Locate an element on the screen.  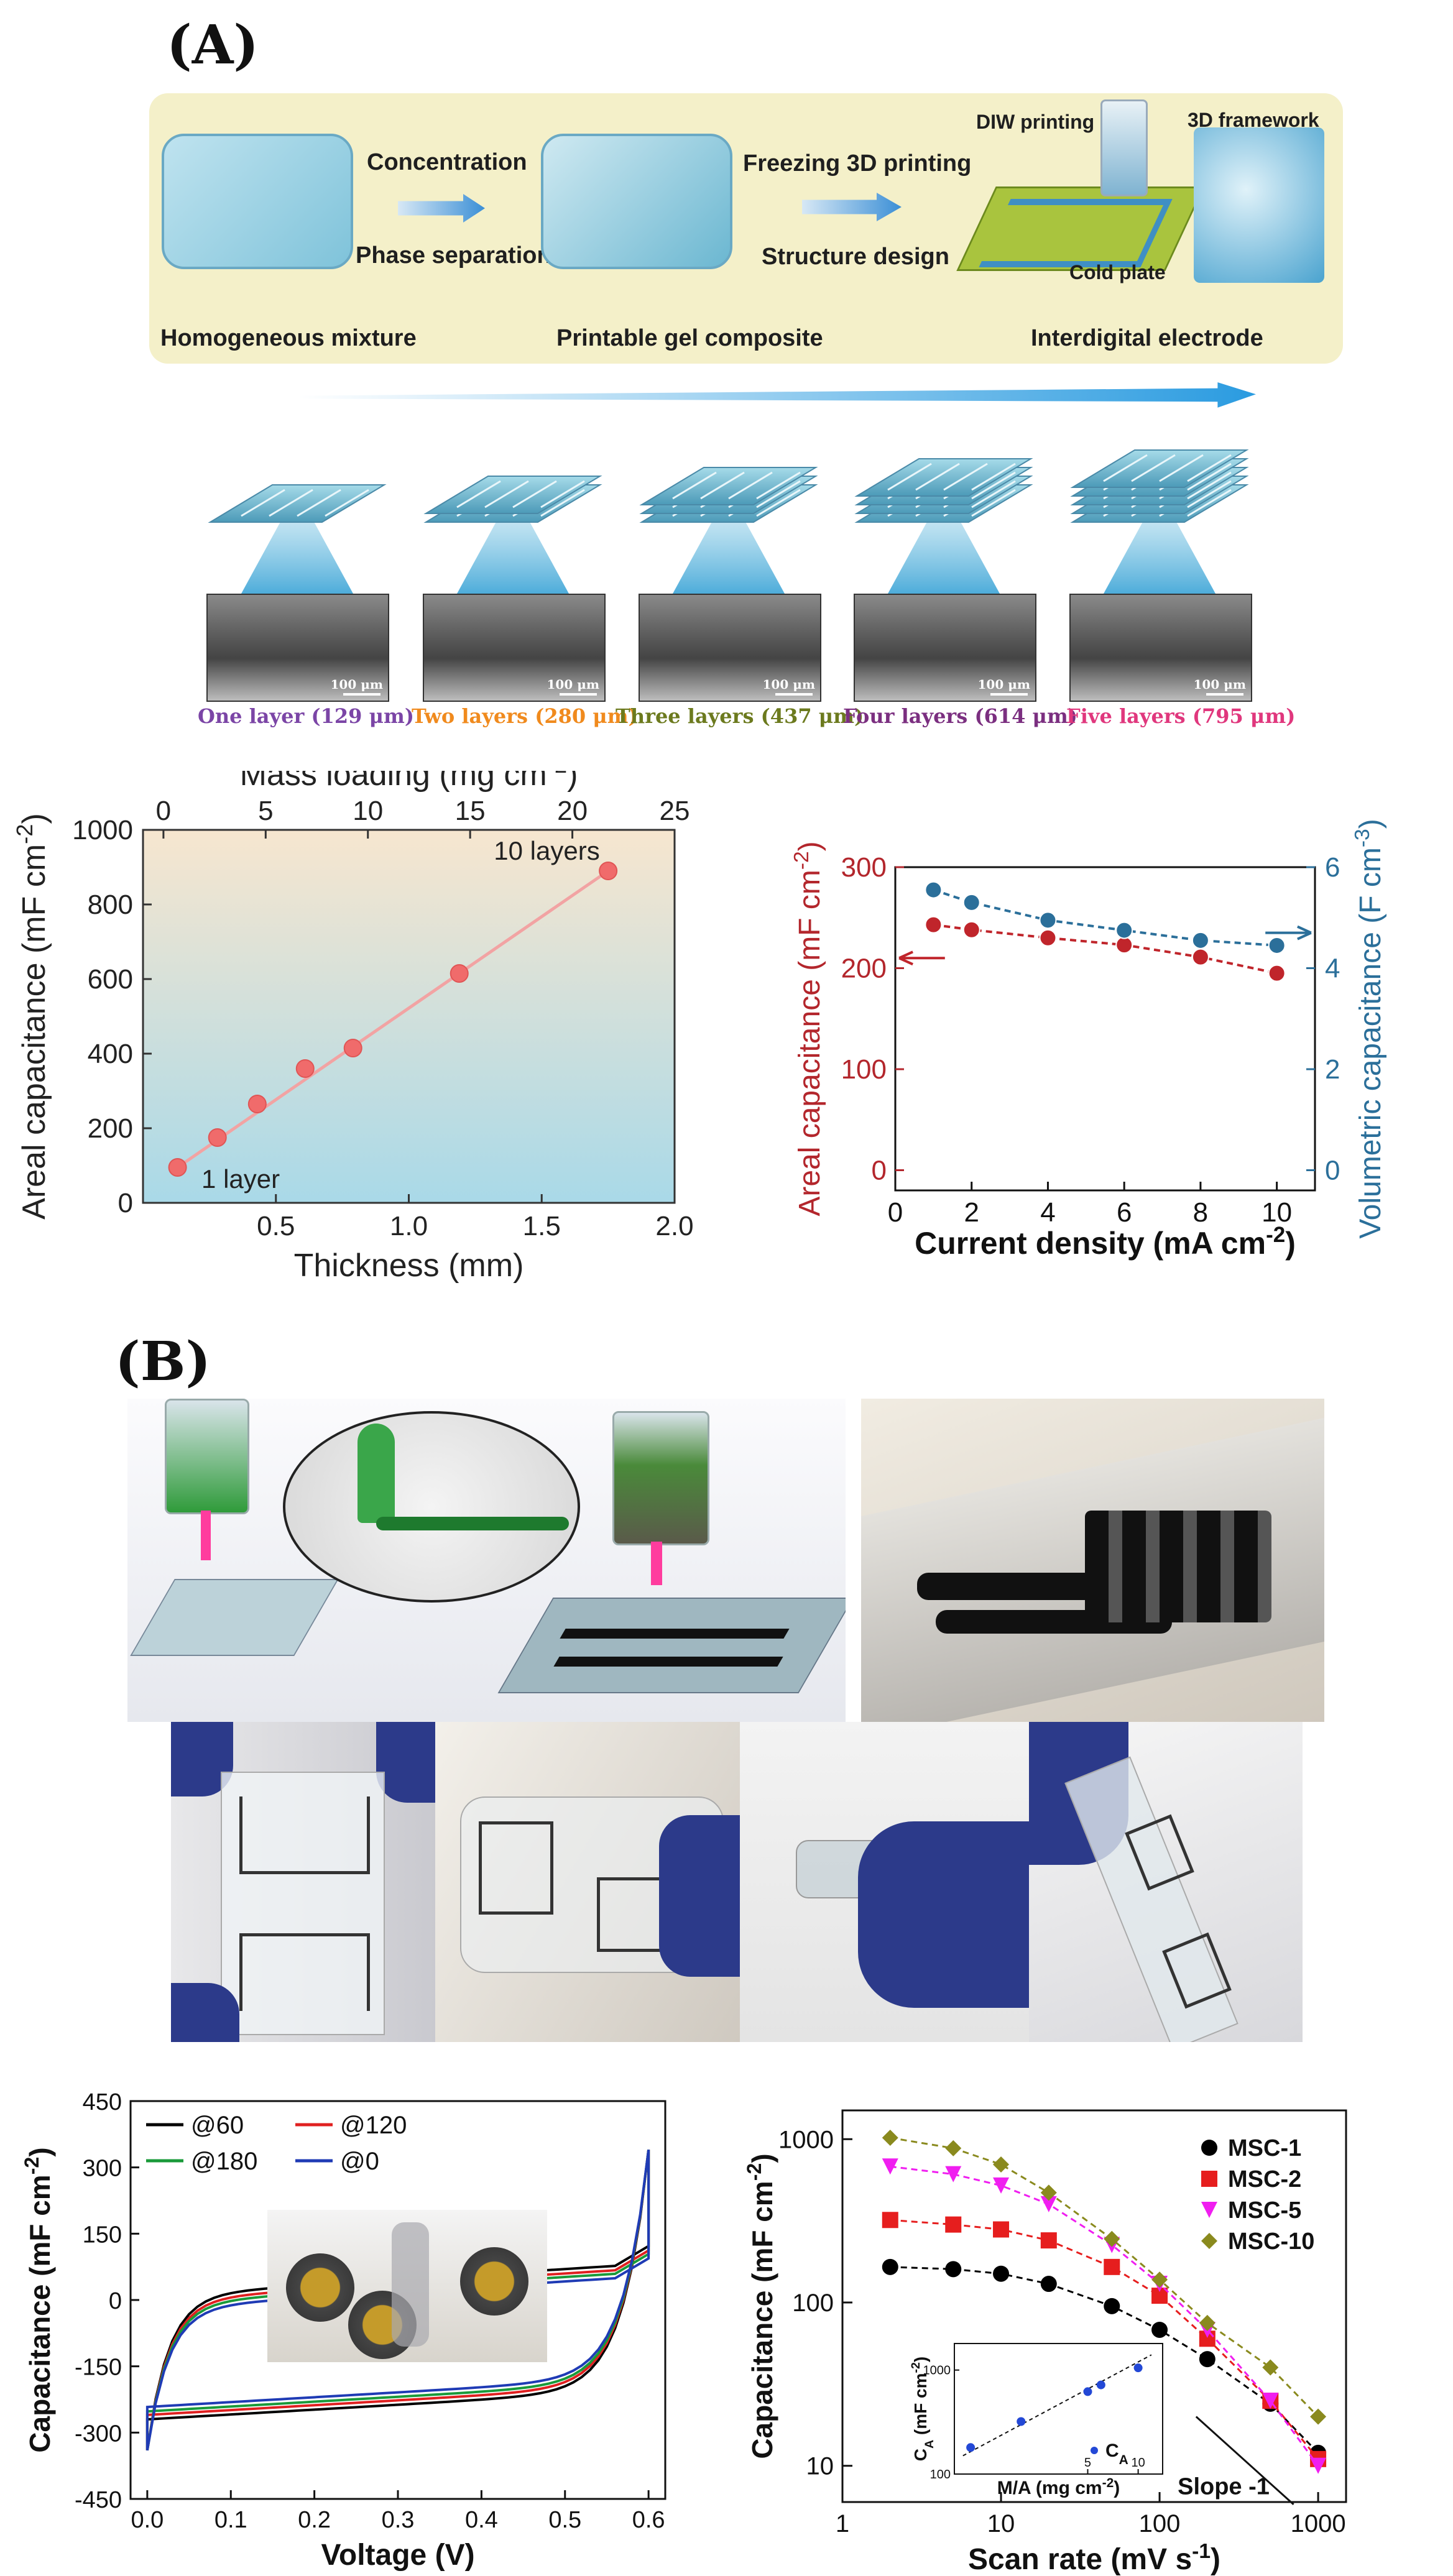
inset-plot-area is located at coordinates (1058, 2409).